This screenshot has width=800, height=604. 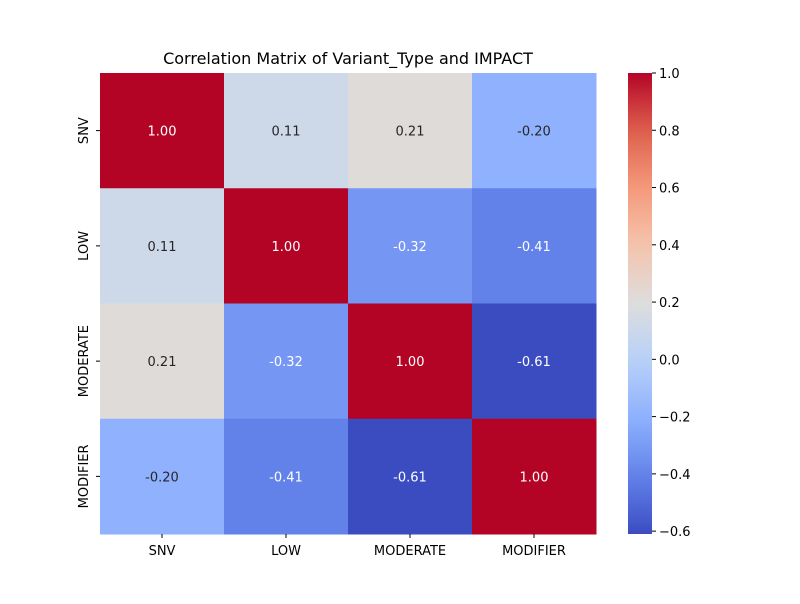 I want to click on y-tick-label: SNV, so click(x=84, y=130).